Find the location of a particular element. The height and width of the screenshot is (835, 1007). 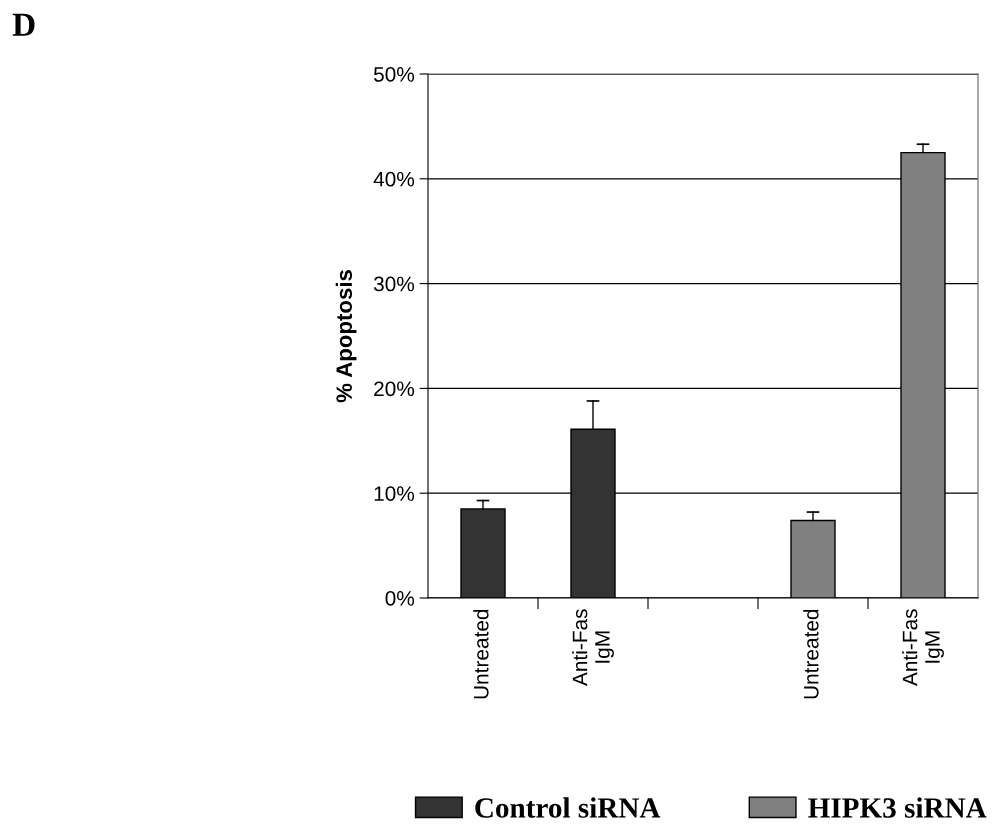

y-tick-label: 20% is located at coordinates (394, 389).